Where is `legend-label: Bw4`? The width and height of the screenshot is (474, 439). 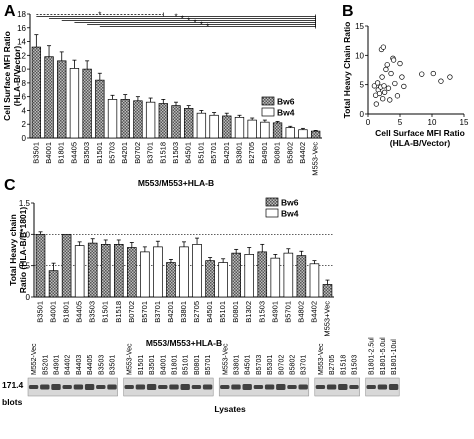 legend-label: Bw4 is located at coordinates (290, 214).